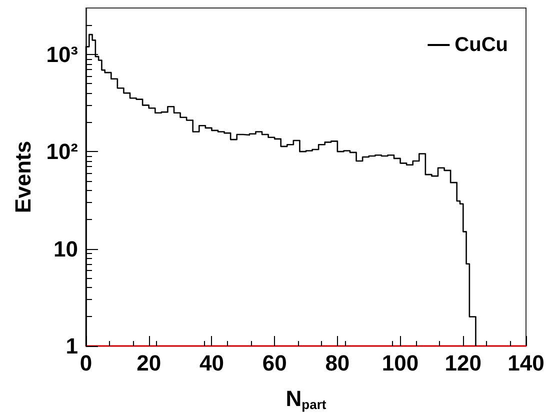 This screenshot has height=416, width=553. I want to click on x-tick-label: 80, so click(337, 363).